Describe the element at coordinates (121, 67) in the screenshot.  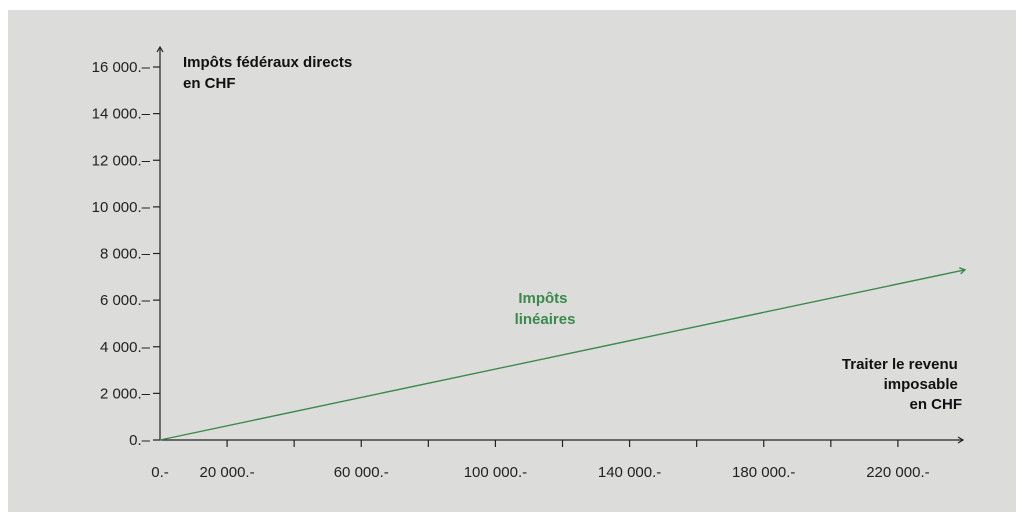
I see `y-tick-label: 16 000.–` at that location.